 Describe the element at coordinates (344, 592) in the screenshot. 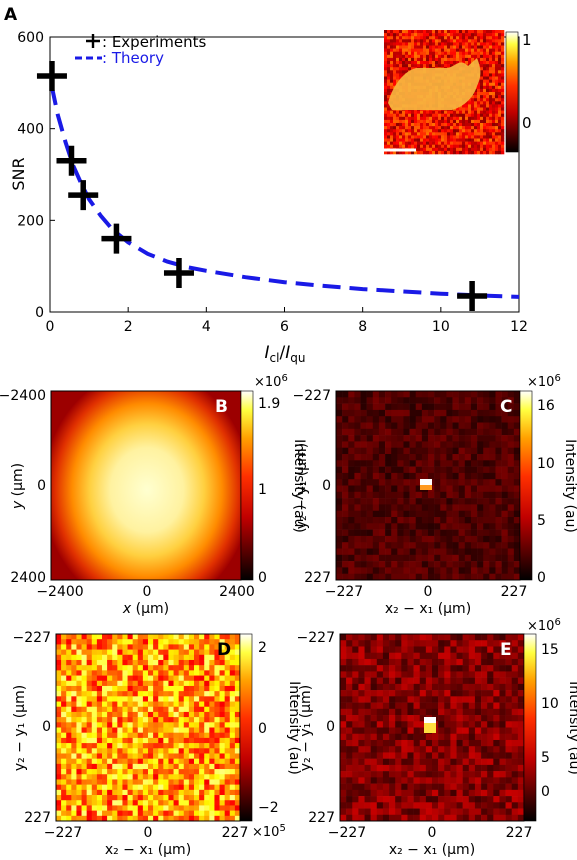

I see `panel-c-xtick-left: −227` at that location.